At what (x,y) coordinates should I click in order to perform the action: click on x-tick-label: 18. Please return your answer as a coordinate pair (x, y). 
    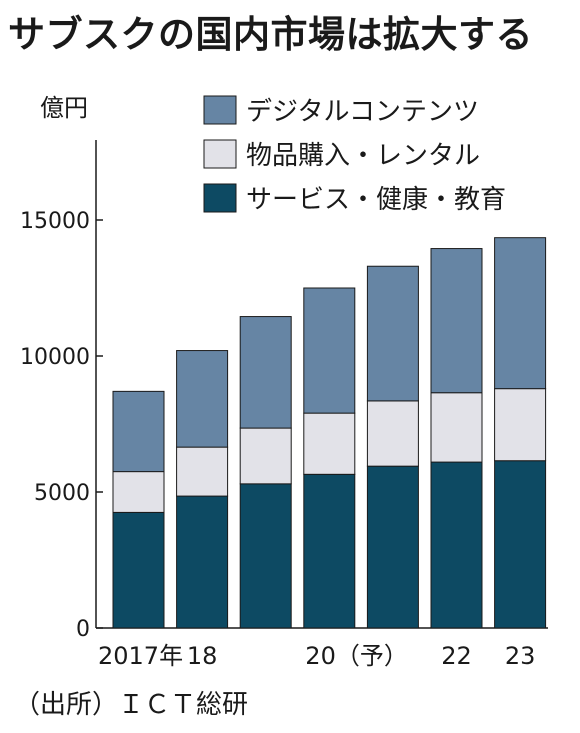
    Looking at the image, I should click on (202, 656).